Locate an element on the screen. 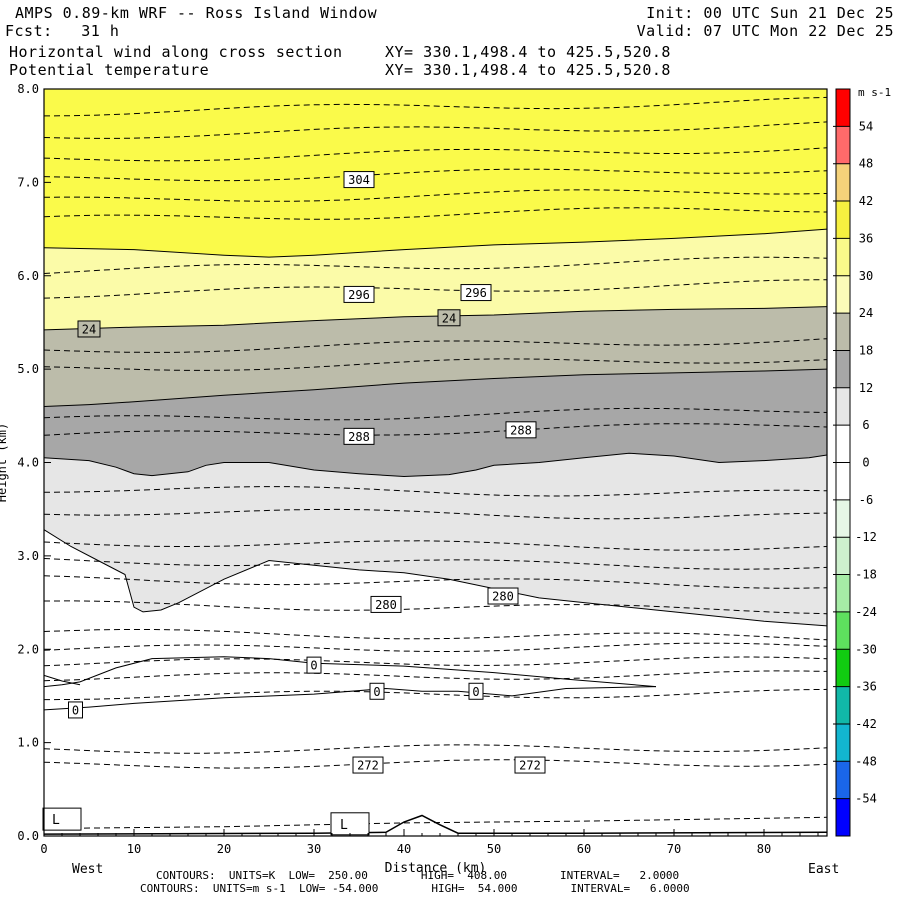 This screenshot has width=900, height=900. colorbar-label: -54 is located at coordinates (866, 799).